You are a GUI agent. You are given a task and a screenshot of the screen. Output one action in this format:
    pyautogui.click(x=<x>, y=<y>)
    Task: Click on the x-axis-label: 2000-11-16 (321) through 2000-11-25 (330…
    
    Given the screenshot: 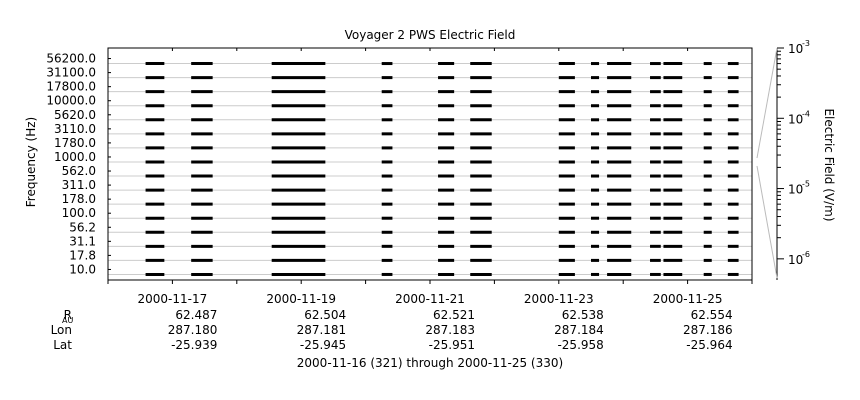 What is the action you would take?
    pyautogui.click(x=430, y=363)
    